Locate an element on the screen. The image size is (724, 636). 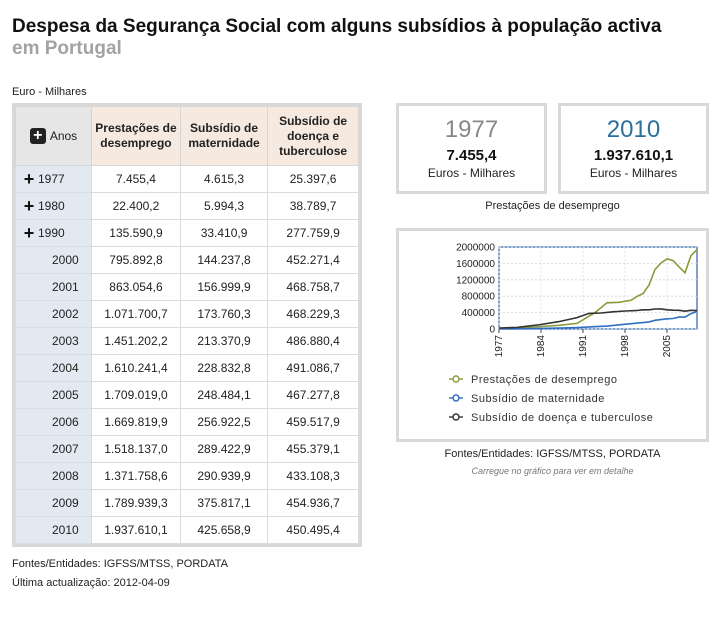
year-cell: +1977 is located at coordinates (53, 179).